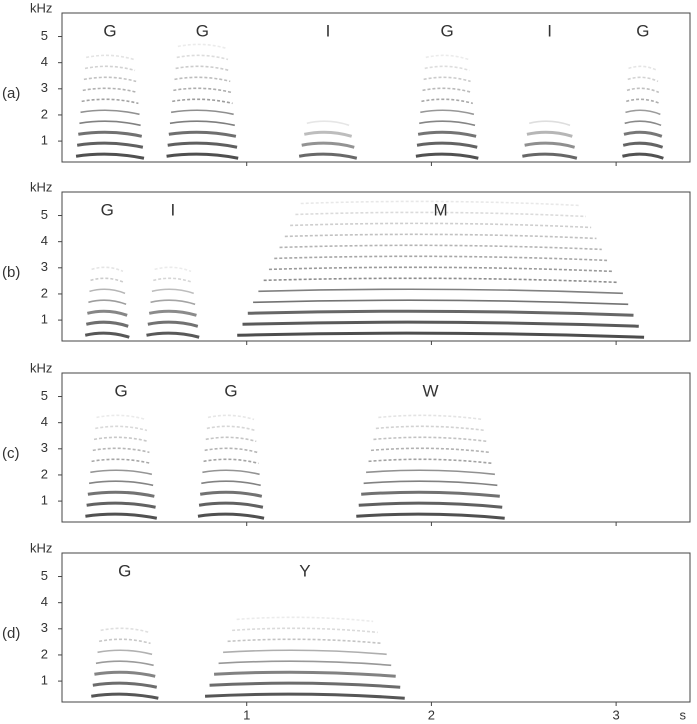  I want to click on x-tick-label: 1, so click(246, 714).